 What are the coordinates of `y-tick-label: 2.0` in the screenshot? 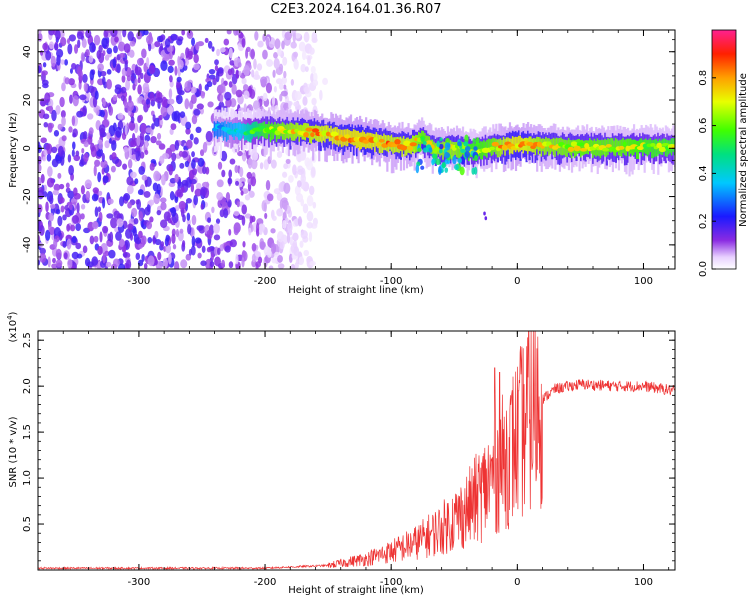 It's located at (27, 386).